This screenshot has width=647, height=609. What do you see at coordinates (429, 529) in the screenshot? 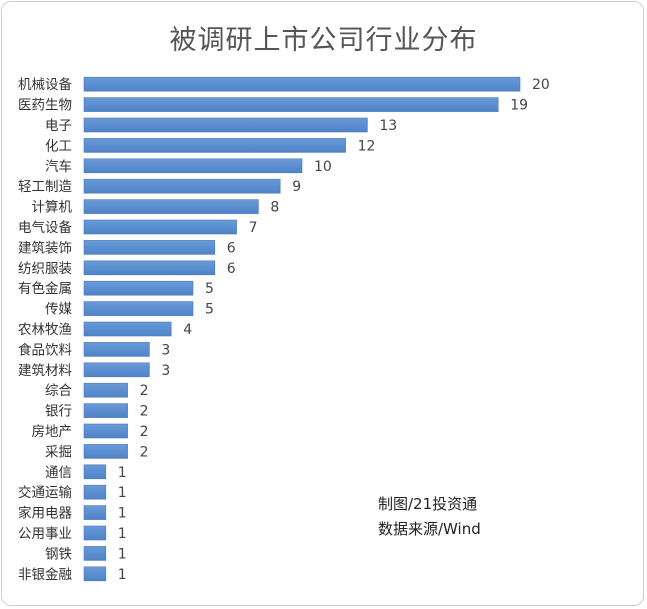
I see `data-source-note: 数据来源/Wind` at bounding box center [429, 529].